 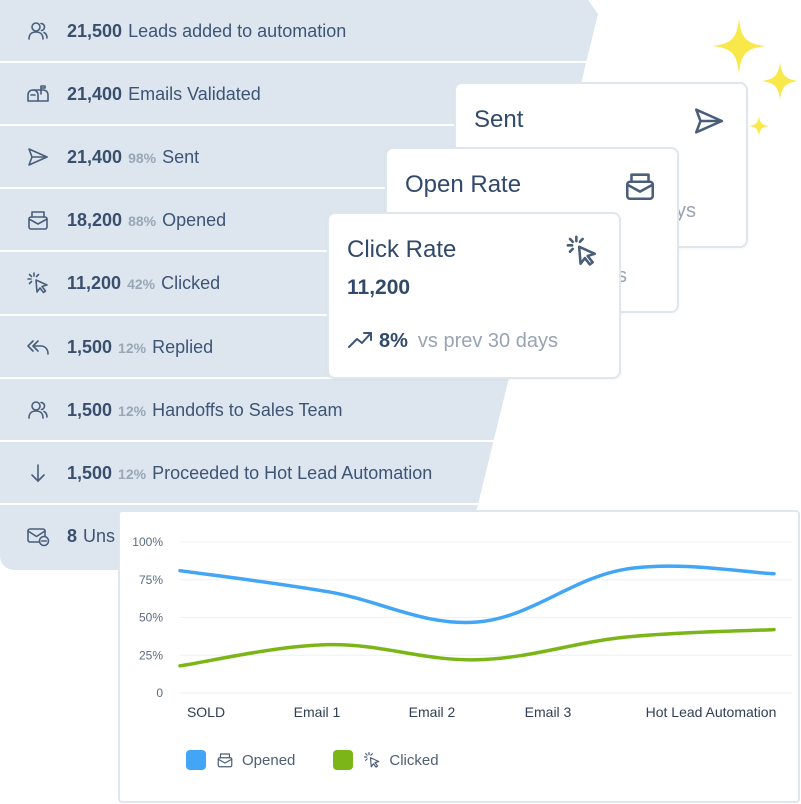 What do you see at coordinates (95, 30) in the screenshot?
I see `funnel-row-count: 21,500` at bounding box center [95, 30].